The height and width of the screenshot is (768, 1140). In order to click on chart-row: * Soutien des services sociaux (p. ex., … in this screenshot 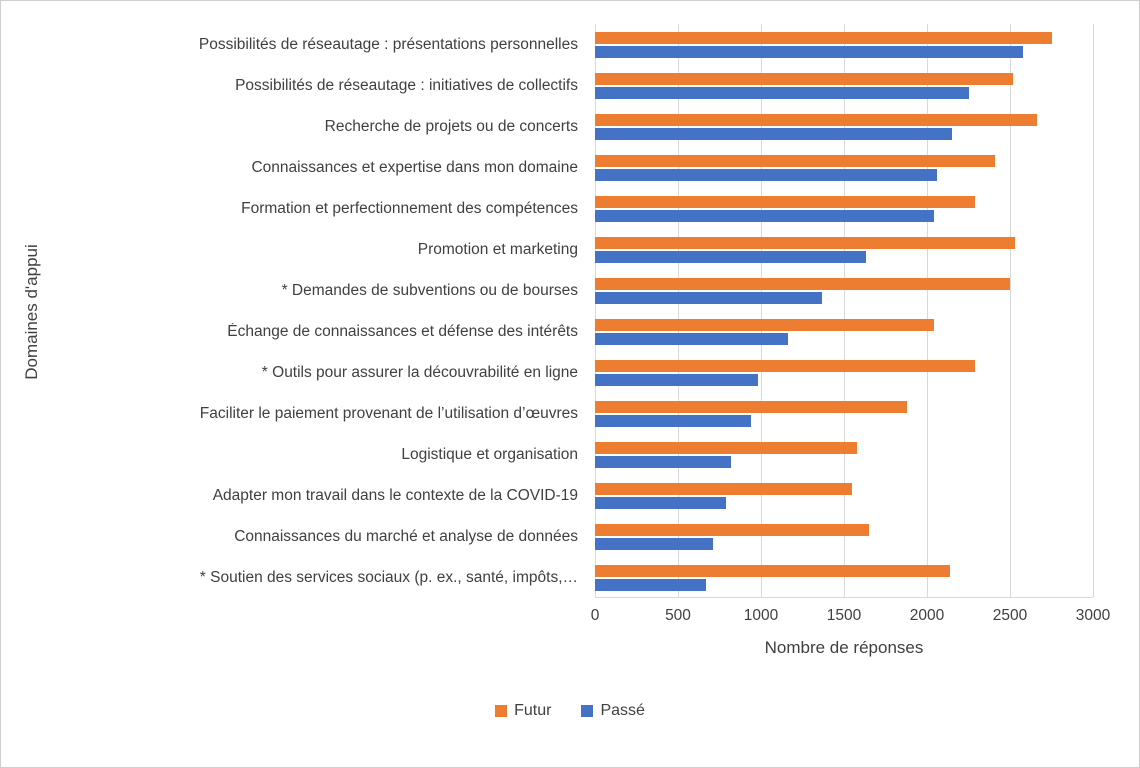, I will do `click(570, 577)`.